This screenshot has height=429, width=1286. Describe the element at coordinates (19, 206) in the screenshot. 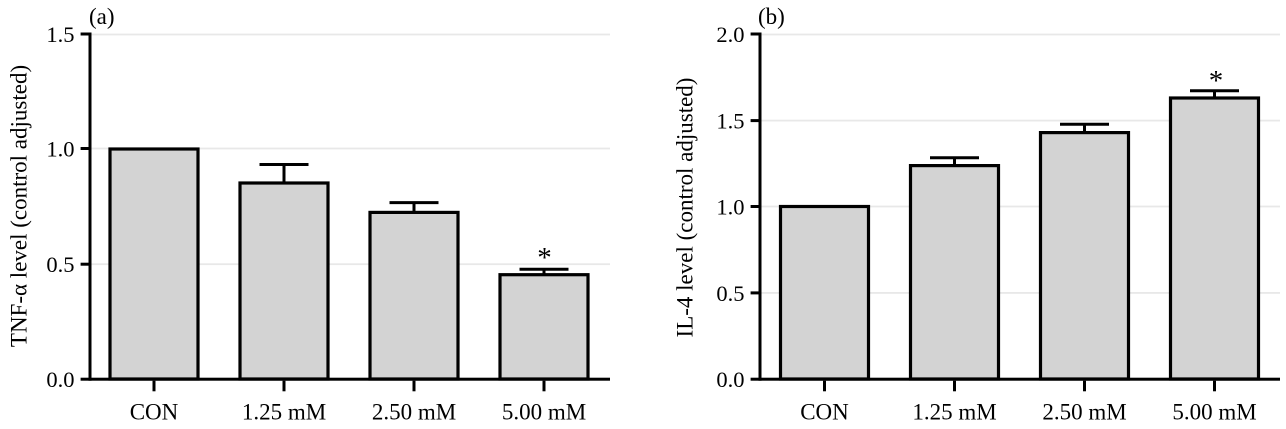

I see `svg-text: TNF-α level (control adjusted)` at that location.